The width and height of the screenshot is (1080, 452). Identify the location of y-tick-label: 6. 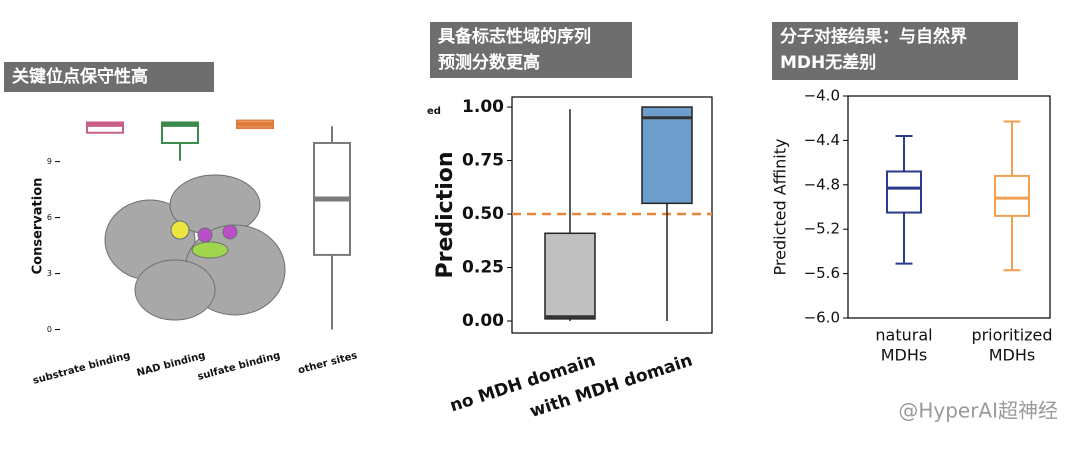
(49, 217).